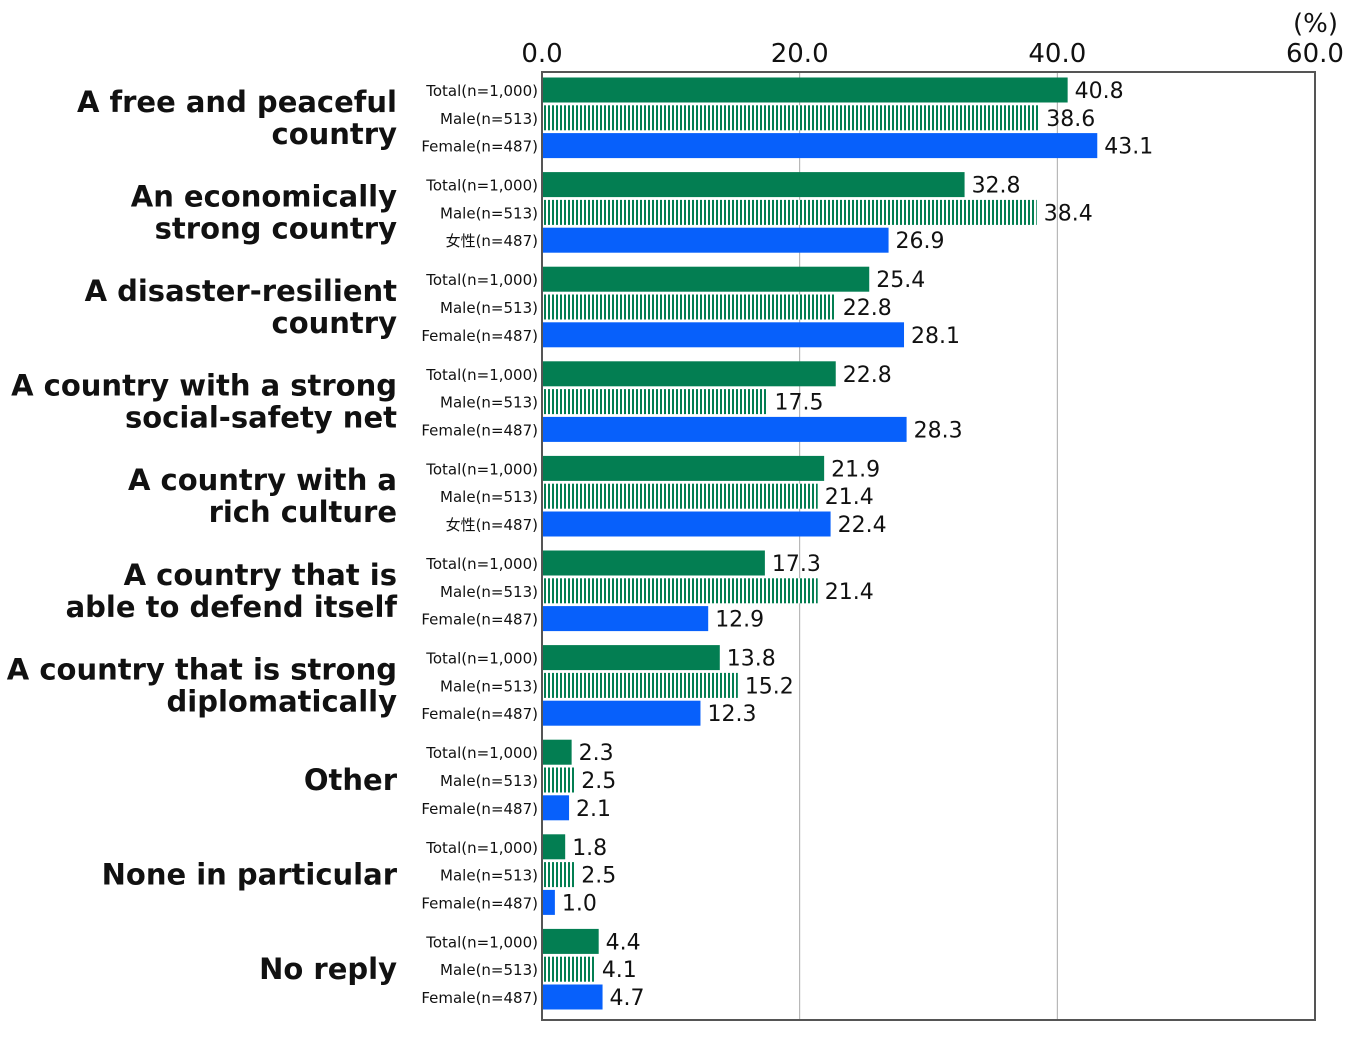 This screenshot has width=1360, height=1043. What do you see at coordinates (619, 970) in the screenshot?
I see `data-label: 4.1` at bounding box center [619, 970].